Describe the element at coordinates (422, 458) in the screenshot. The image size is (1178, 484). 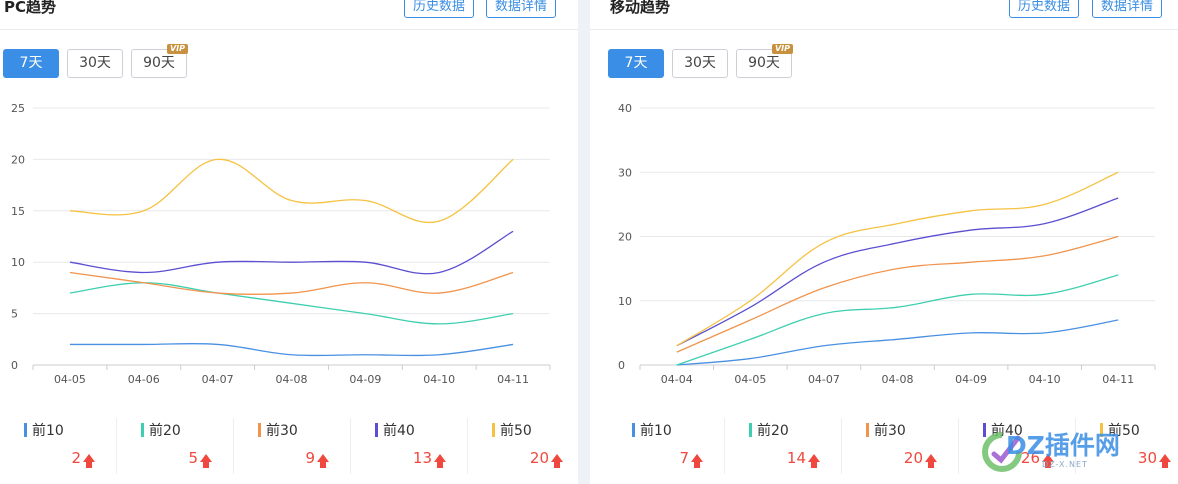
I see `legend-value-text: 13` at that location.